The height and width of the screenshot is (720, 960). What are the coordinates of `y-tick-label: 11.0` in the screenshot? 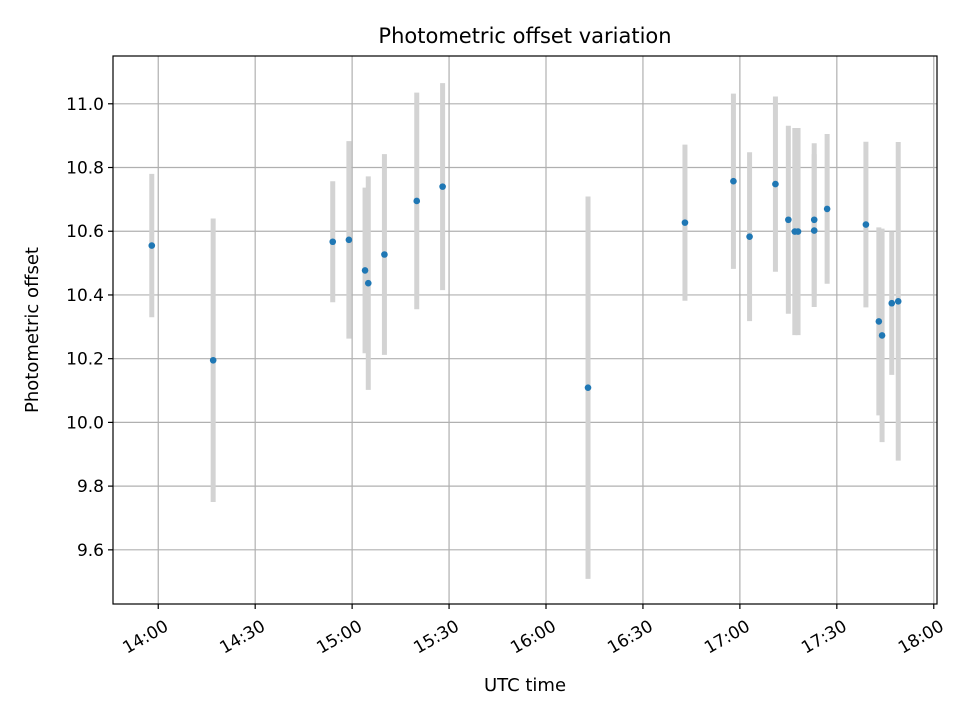 It's located at (85, 105).